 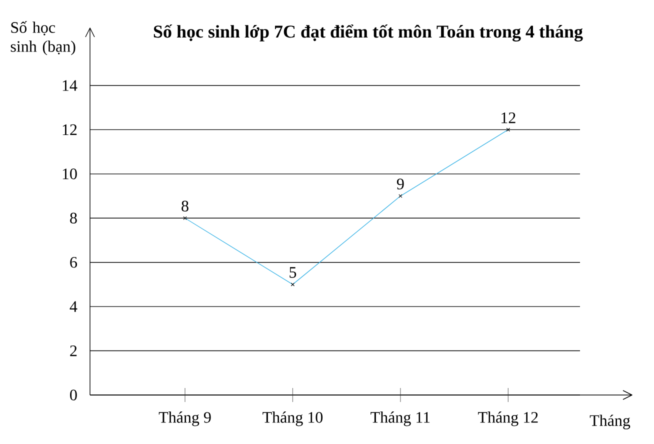 What do you see at coordinates (368, 33) in the screenshot?
I see `chart-title: Số học sinh lớp 7C đạt điểm tốt môn Toán trong 4 tháng` at bounding box center [368, 33].